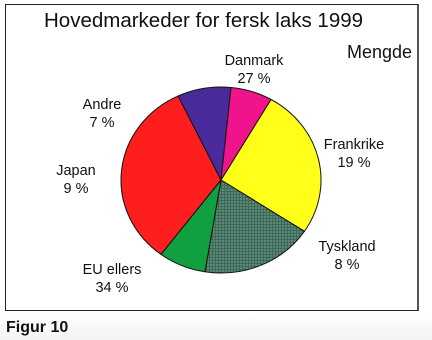 The height and width of the screenshot is (340, 432). Describe the element at coordinates (354, 145) in the screenshot. I see `slice-name: Frankrike` at that location.